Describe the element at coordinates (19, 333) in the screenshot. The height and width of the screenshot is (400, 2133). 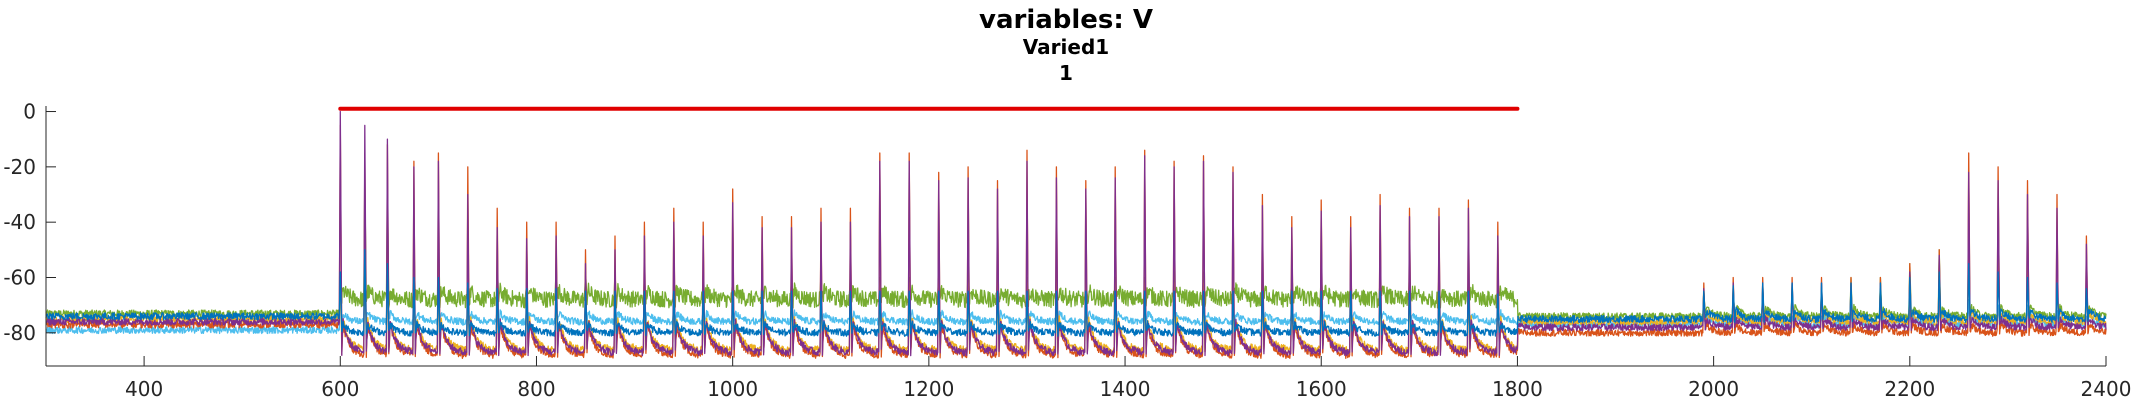
I see `y-tick-label: -80` at that location.